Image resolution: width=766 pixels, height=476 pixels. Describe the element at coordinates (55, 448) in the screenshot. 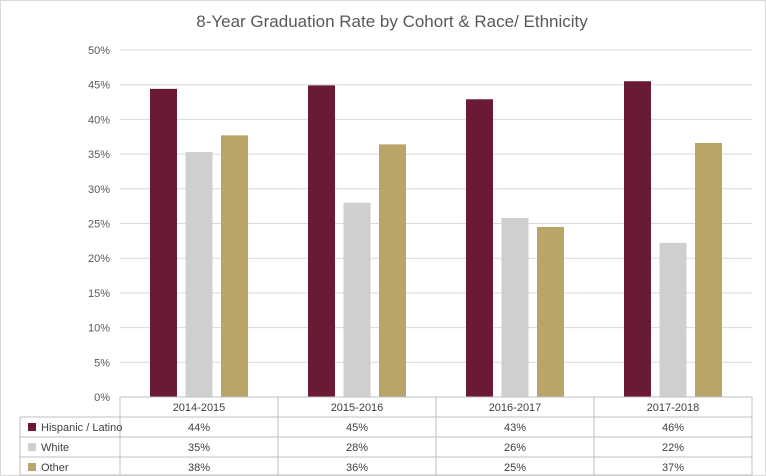

I see `legend-label: White` at that location.